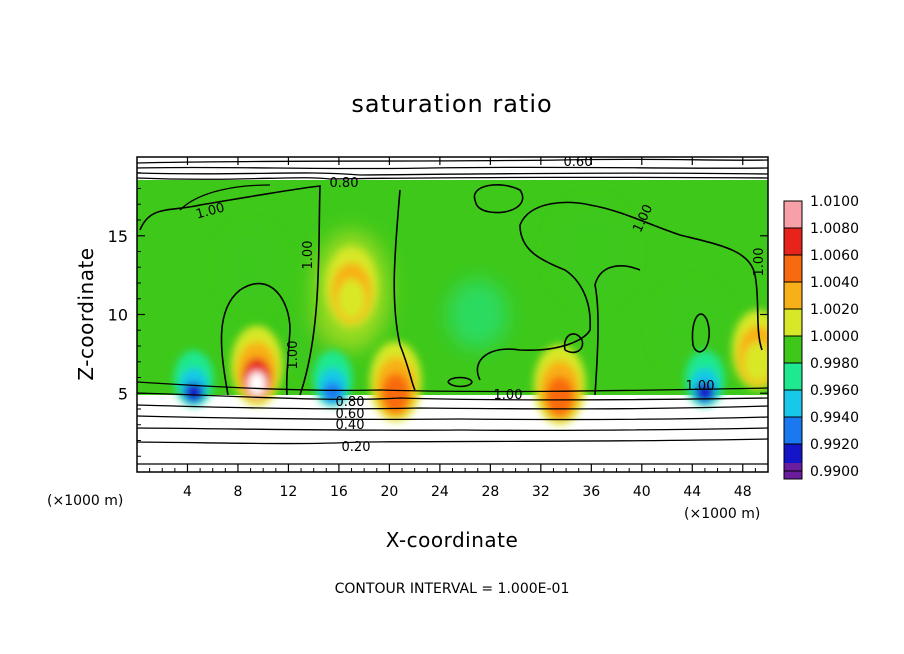  What do you see at coordinates (591, 492) in the screenshot?
I see `x-tick-label: 36` at bounding box center [591, 492].